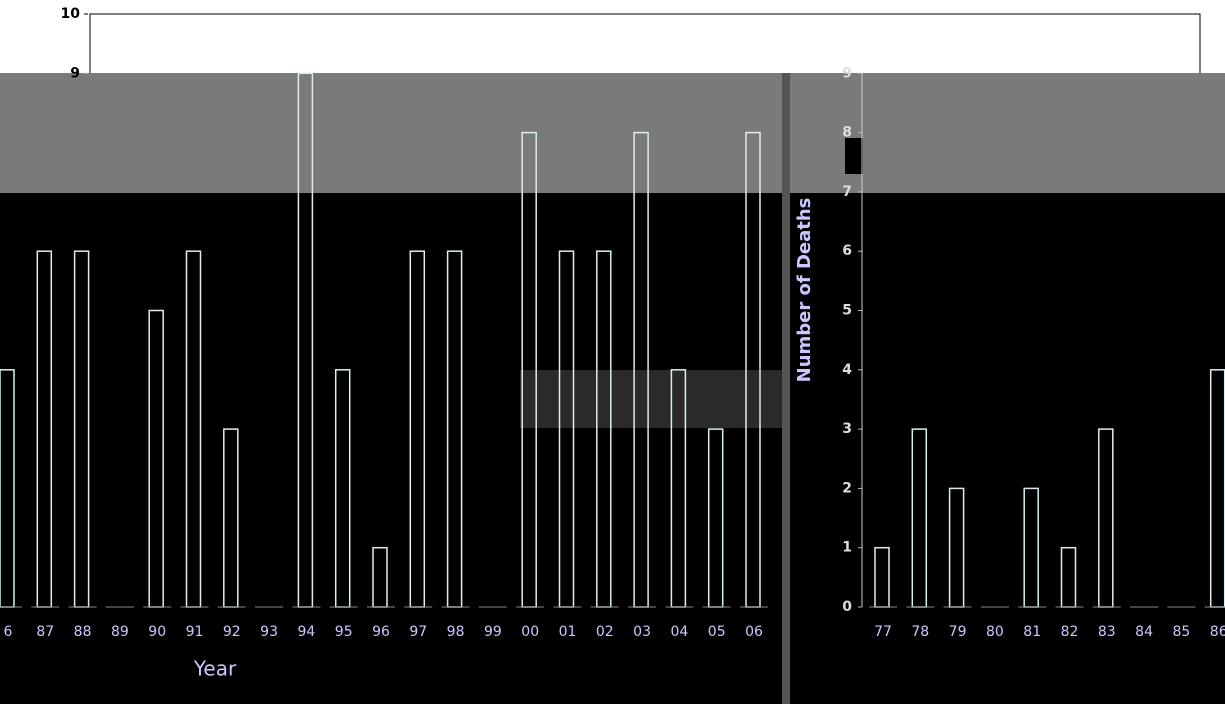 This screenshot has height=704, width=1225. Describe the element at coordinates (1144, 632) in the screenshot. I see `x-tick-label: 84` at that location.